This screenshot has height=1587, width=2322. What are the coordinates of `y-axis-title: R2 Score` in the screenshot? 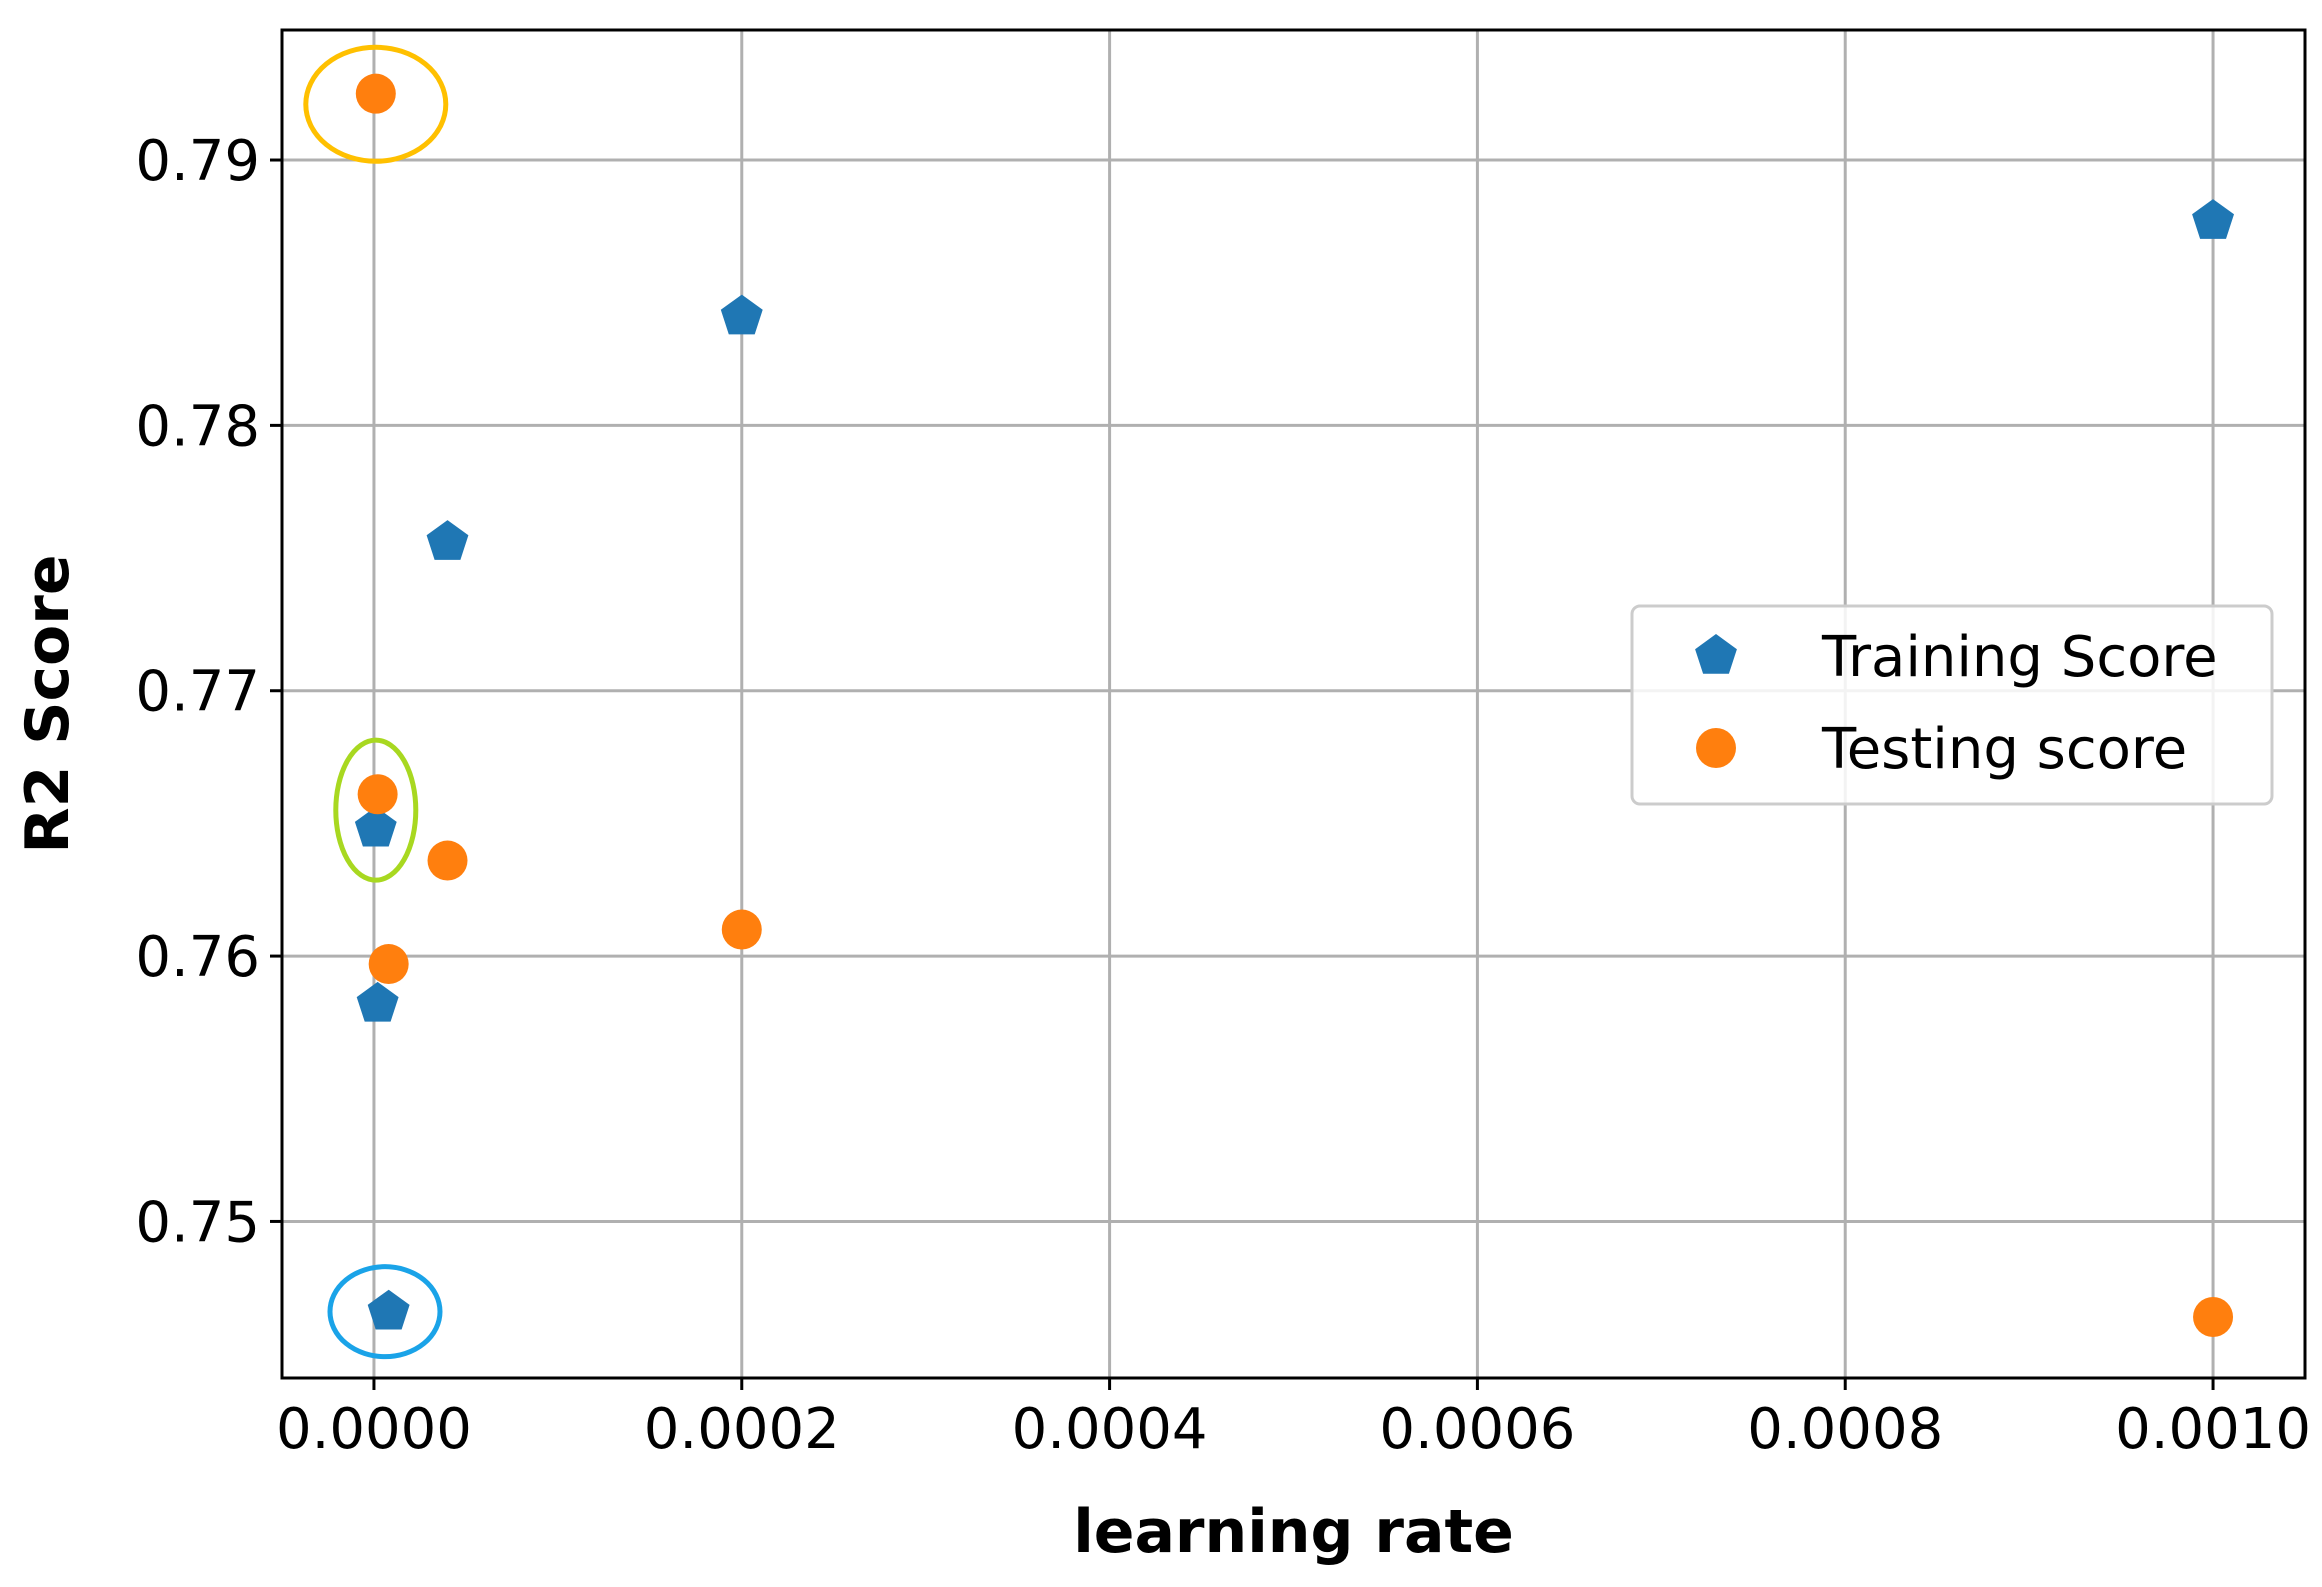 It's located at (48, 703).